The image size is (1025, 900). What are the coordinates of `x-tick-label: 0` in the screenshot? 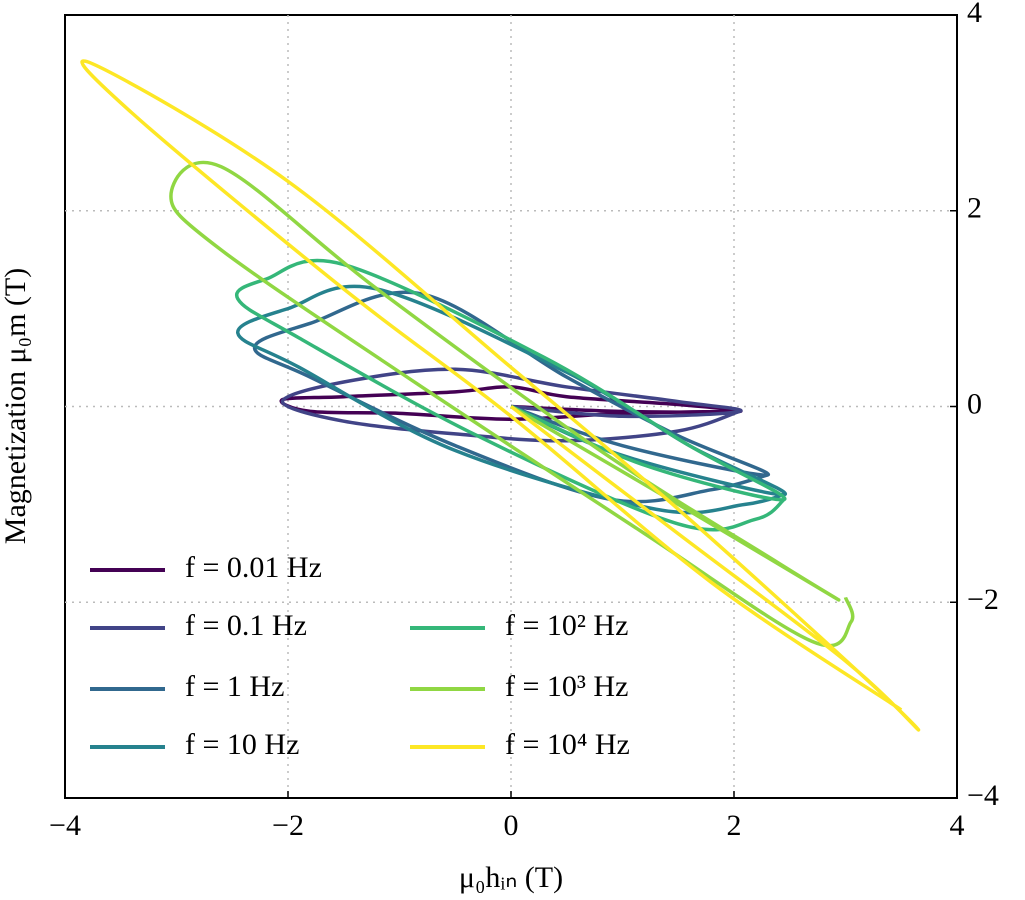 It's located at (511, 825).